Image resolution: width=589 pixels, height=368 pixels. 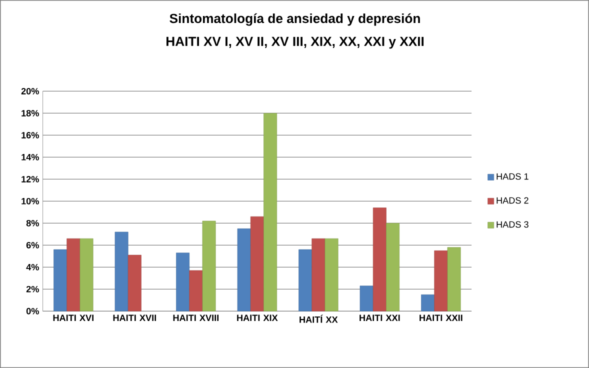 What do you see at coordinates (512, 176) in the screenshot?
I see `legend-label: HADS 1` at bounding box center [512, 176].